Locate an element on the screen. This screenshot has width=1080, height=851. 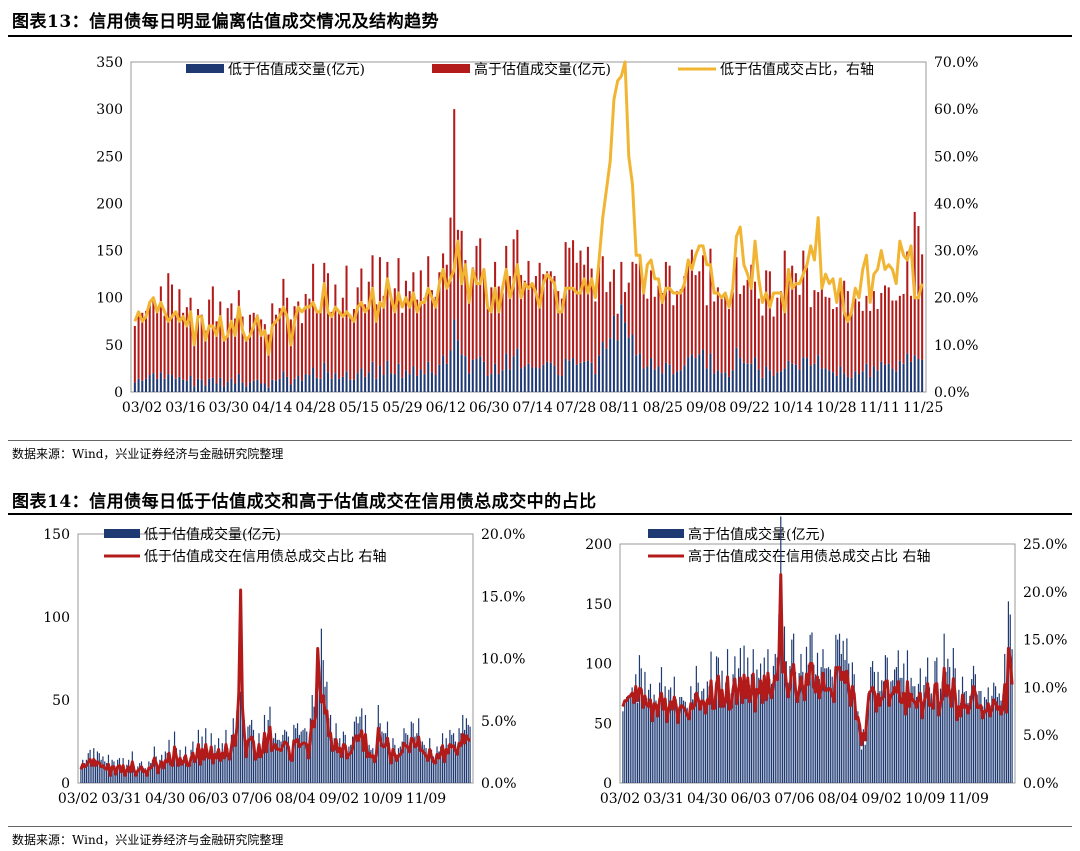
legend-swatch-low-volume is located at coordinates (205, 68).